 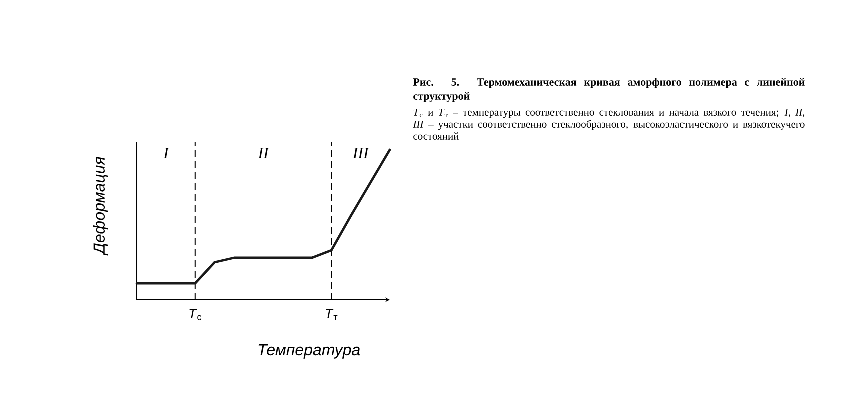 What do you see at coordinates (609, 124) in the screenshot?
I see `text: T$_{с}$ и T$_{т}$ – температуры соответственно стеклования и начала вязкого течения; I, II, III – участки соответственно стеклообразного, высокоэластического и вязкотекучего состояний` at bounding box center [609, 124].